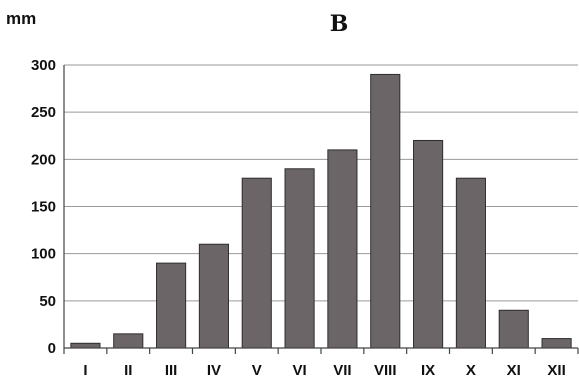 The height and width of the screenshot is (383, 579). What do you see at coordinates (556, 370) in the screenshot?
I see `x-tick-label: XII` at bounding box center [556, 370].